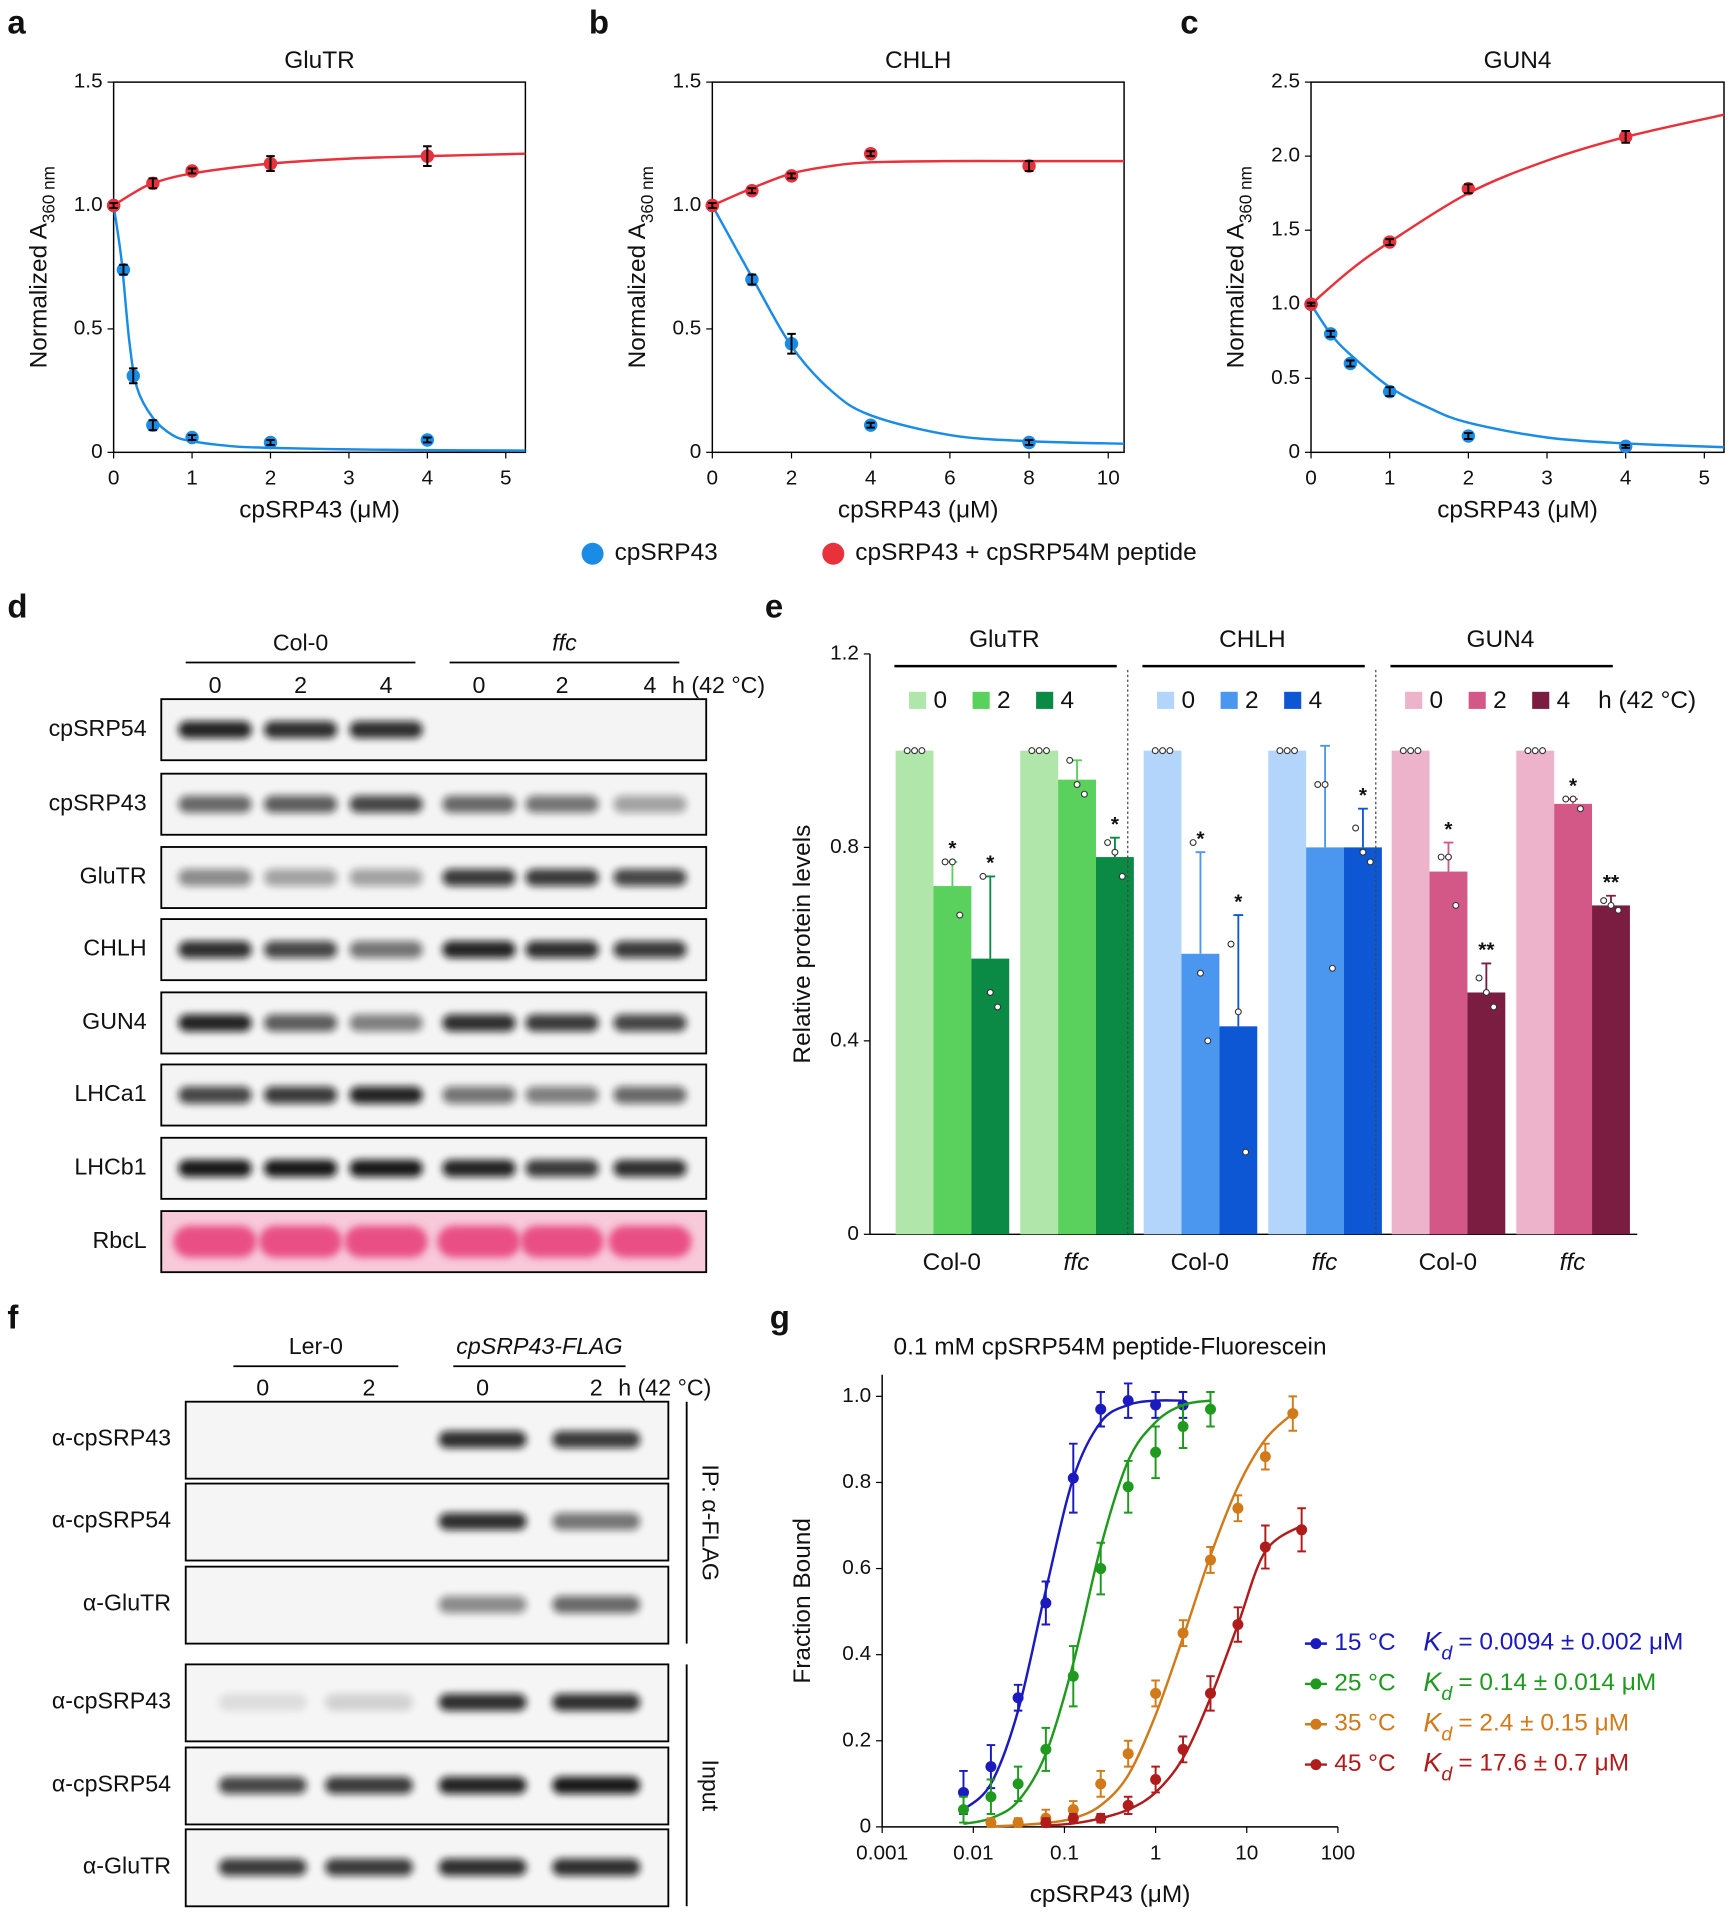  What do you see at coordinates (1364, 1763) in the screenshot?
I see `legend-label: 45 °C` at bounding box center [1364, 1763].